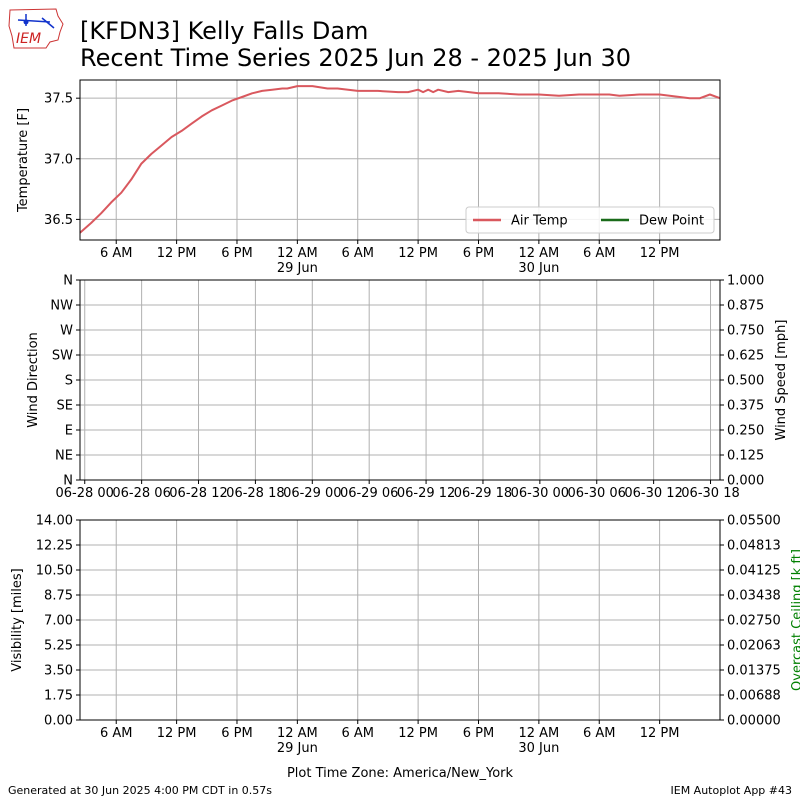  Describe the element at coordinates (745, 456) in the screenshot. I see `y2-tick-label: 0.125` at that location.